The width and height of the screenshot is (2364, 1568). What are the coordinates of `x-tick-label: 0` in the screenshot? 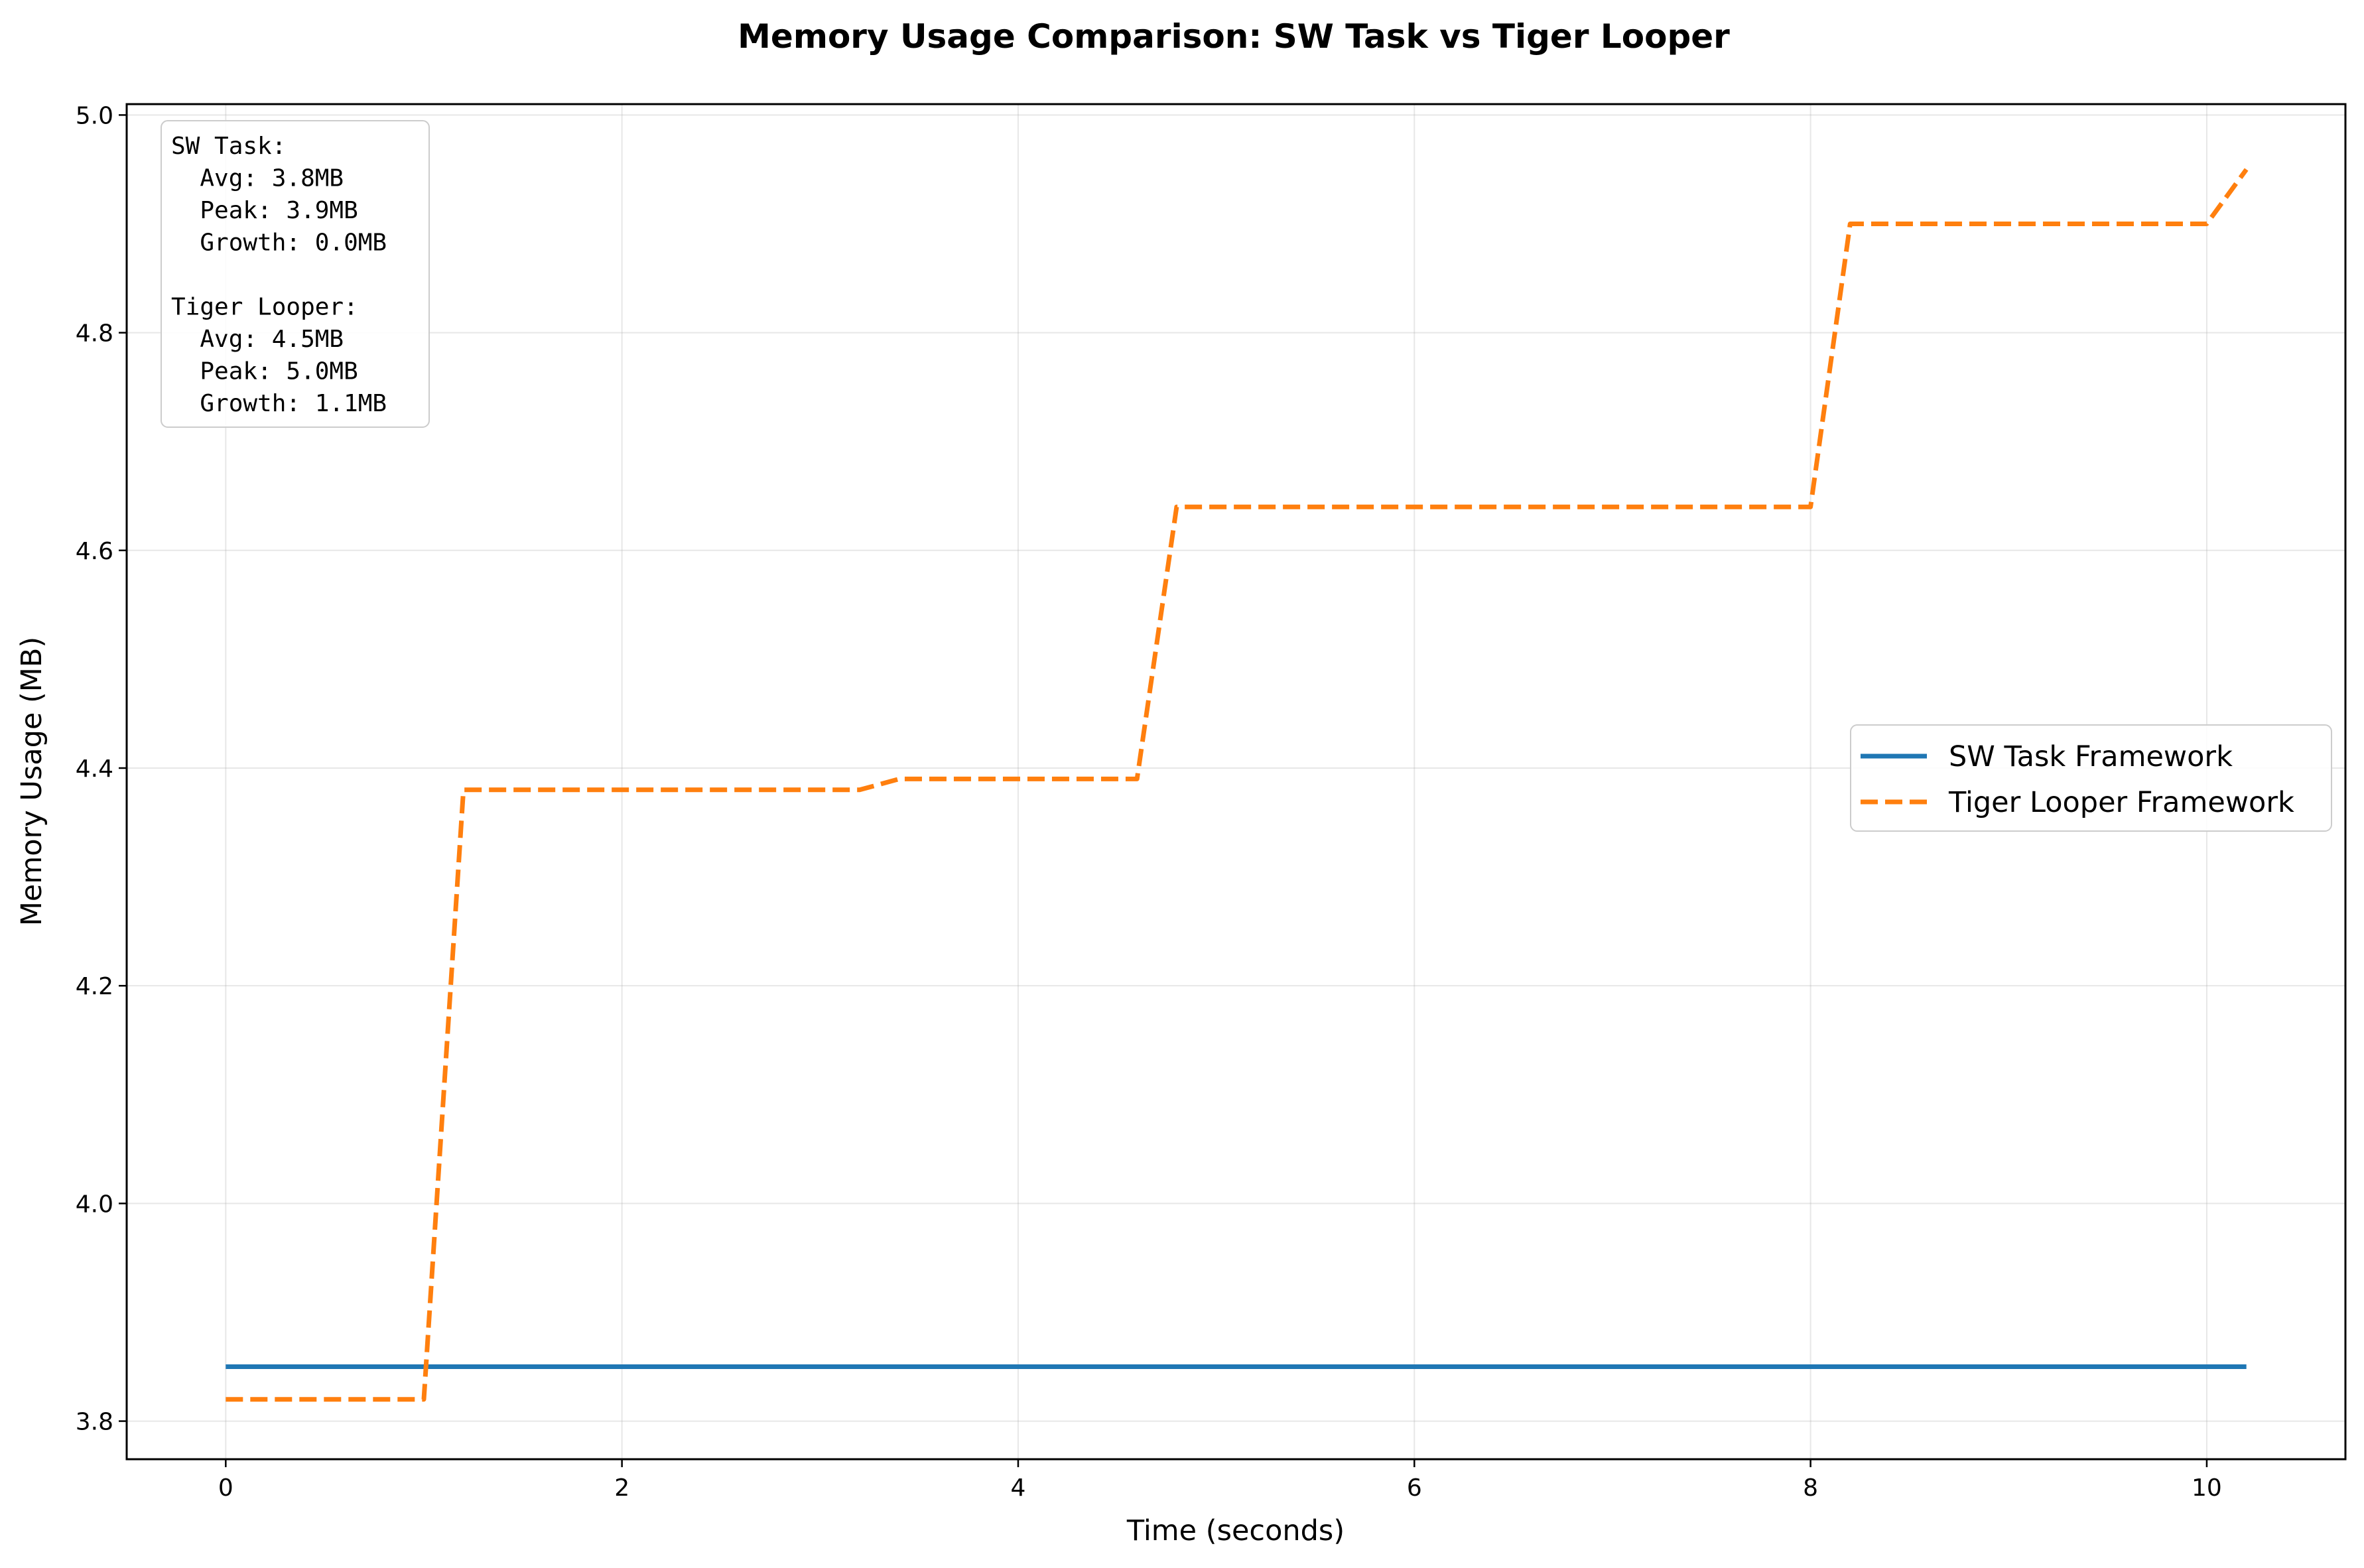 It's located at (225, 1488).